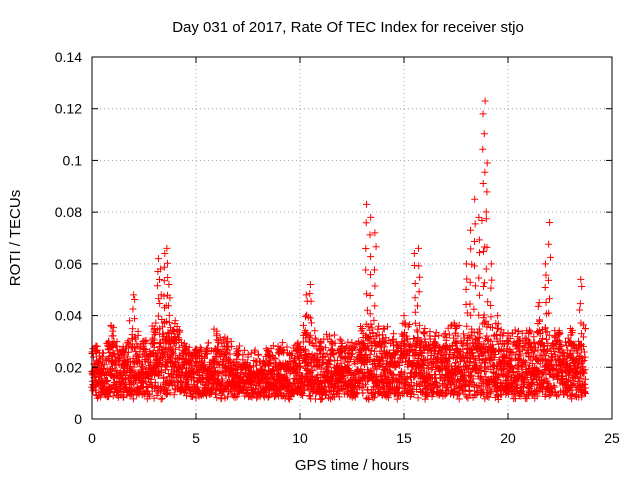  What do you see at coordinates (68, 316) in the screenshot?
I see `y-tick-label: 0.04` at bounding box center [68, 316].